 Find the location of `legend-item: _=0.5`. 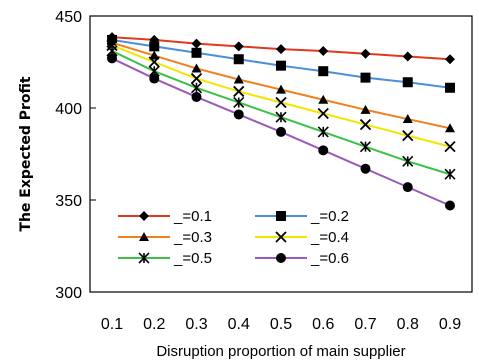

legend-item: _=0.5 is located at coordinates (165, 258).